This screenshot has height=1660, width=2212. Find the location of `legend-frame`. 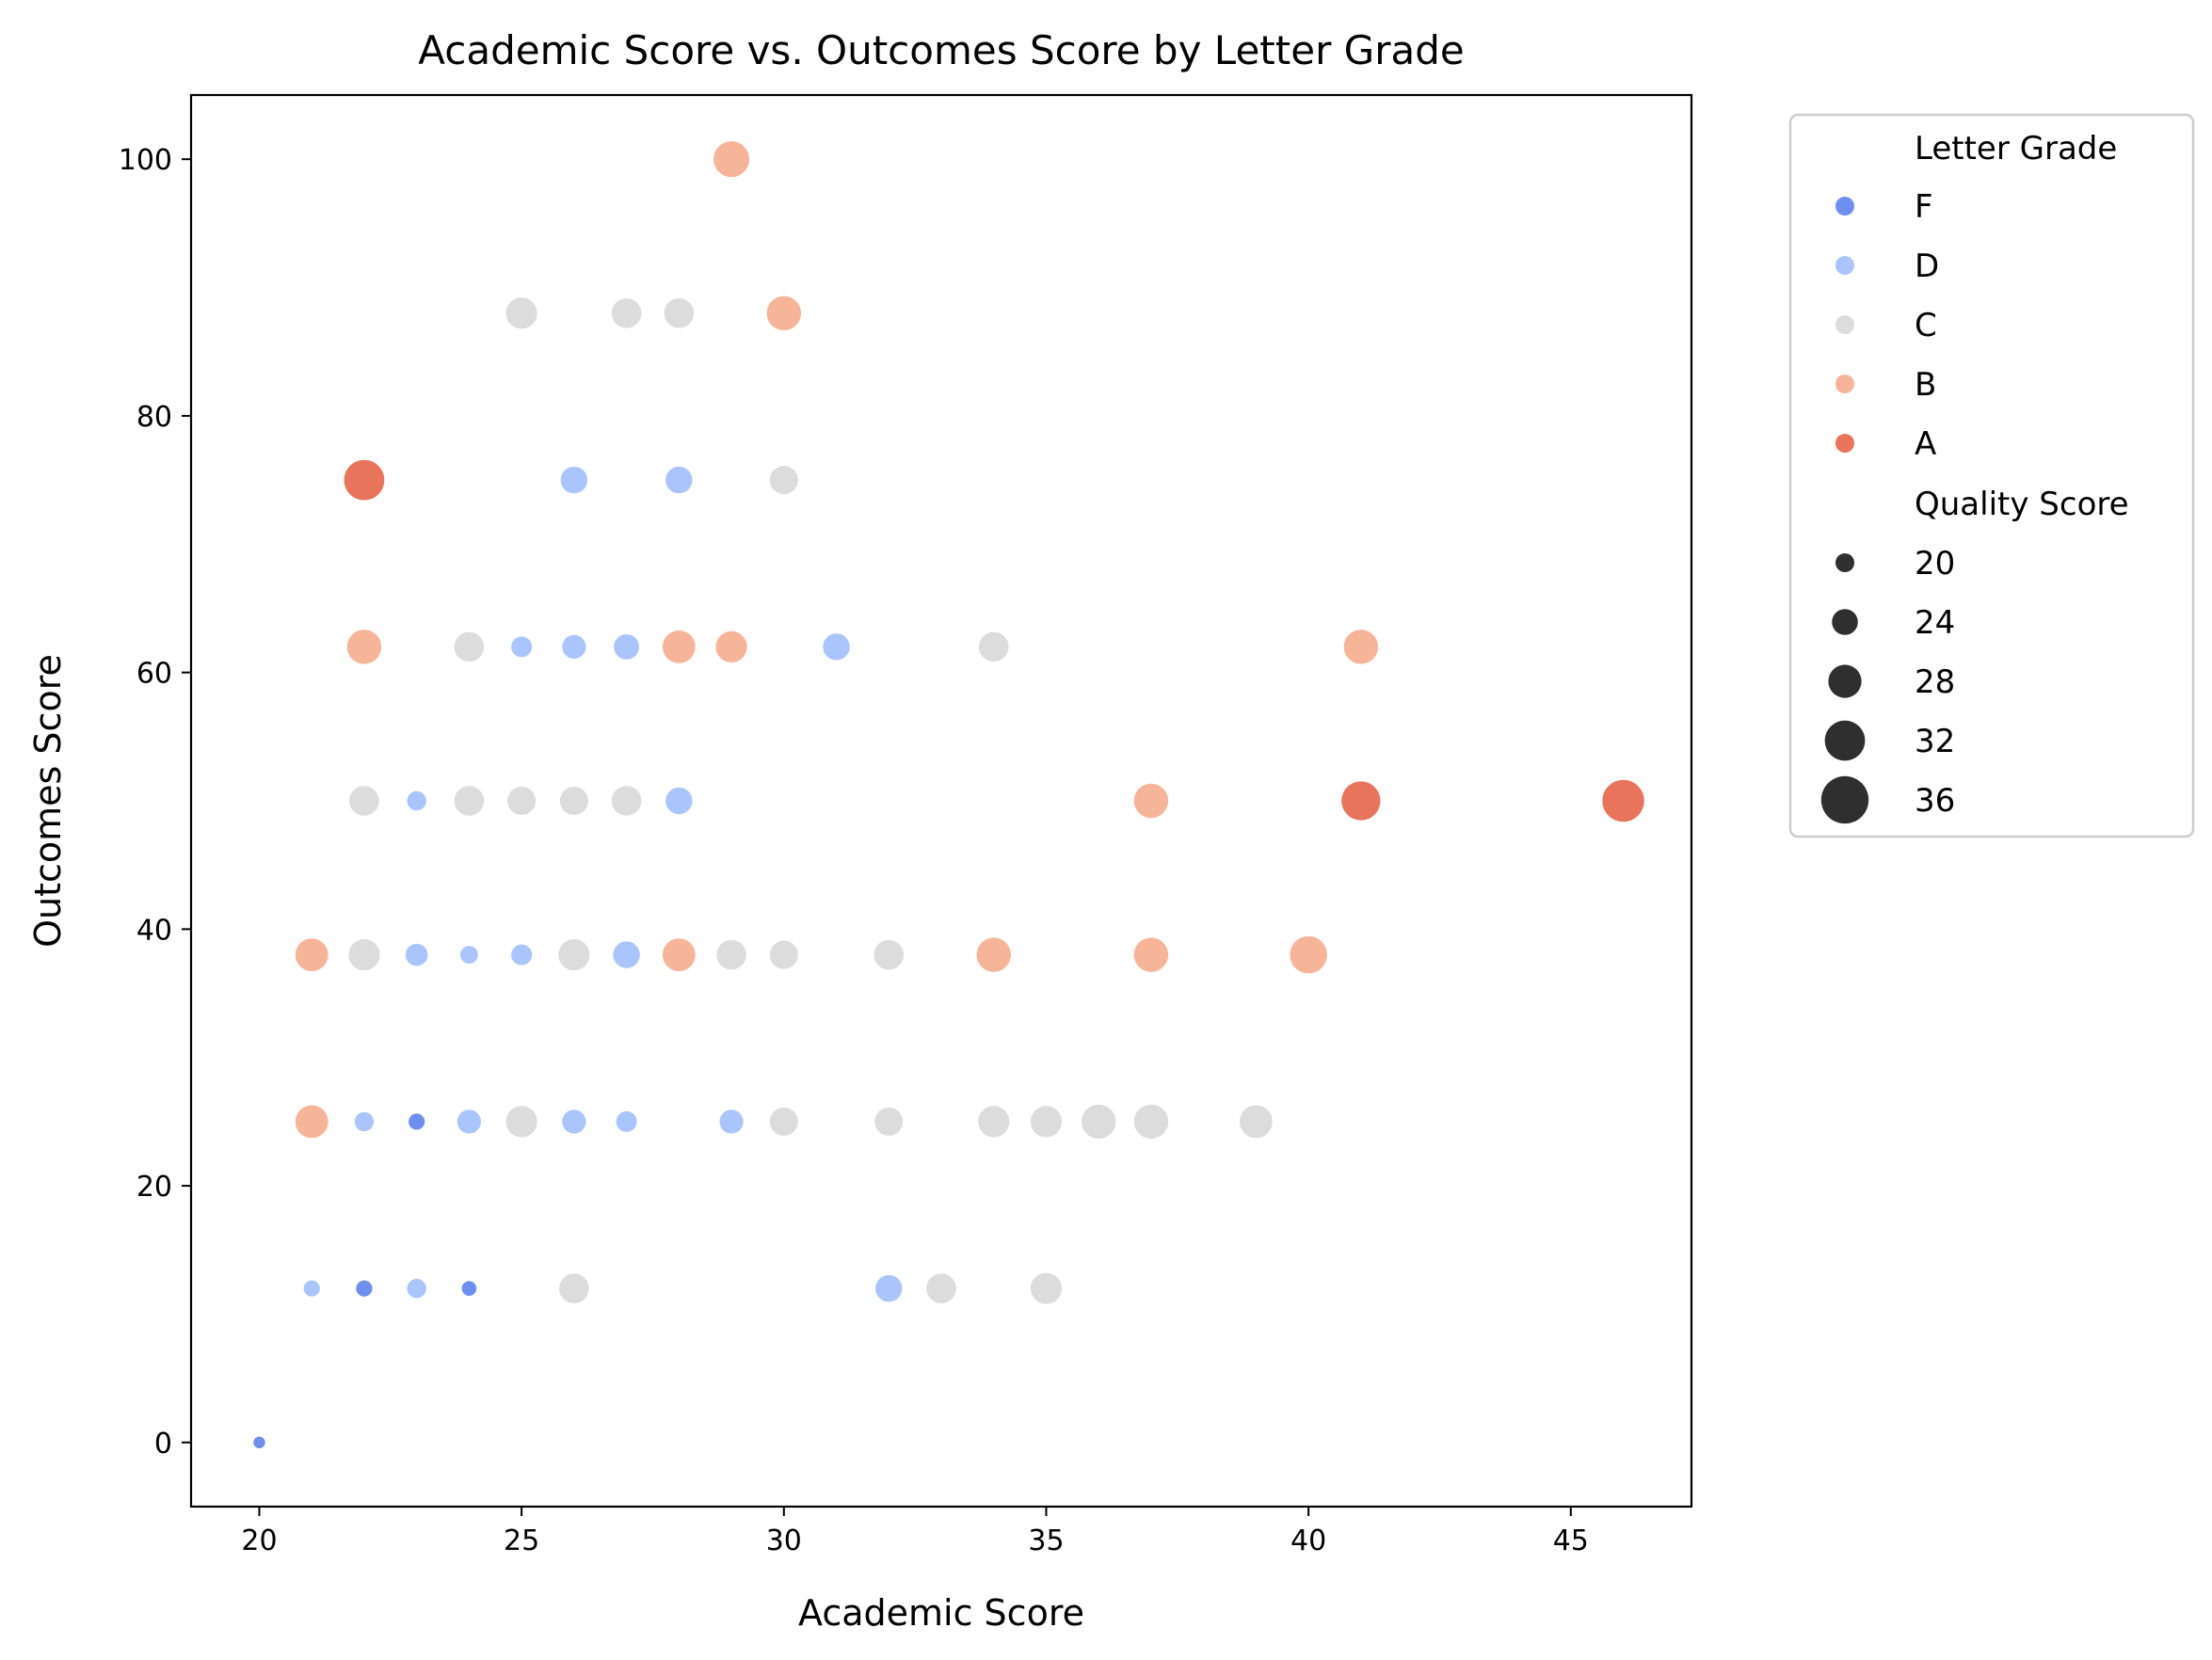

legend-frame is located at coordinates (1991, 475).